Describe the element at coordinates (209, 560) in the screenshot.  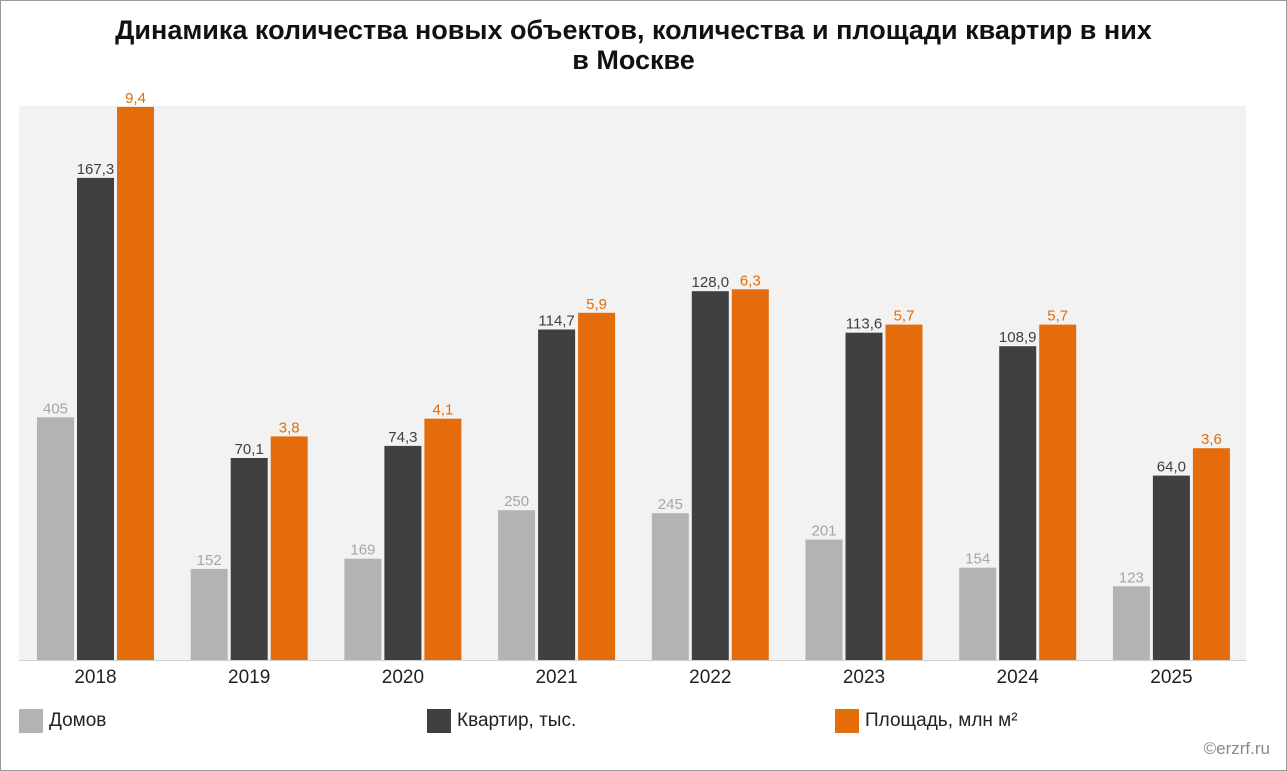
I see `data-label-houses-2019: 152` at that location.